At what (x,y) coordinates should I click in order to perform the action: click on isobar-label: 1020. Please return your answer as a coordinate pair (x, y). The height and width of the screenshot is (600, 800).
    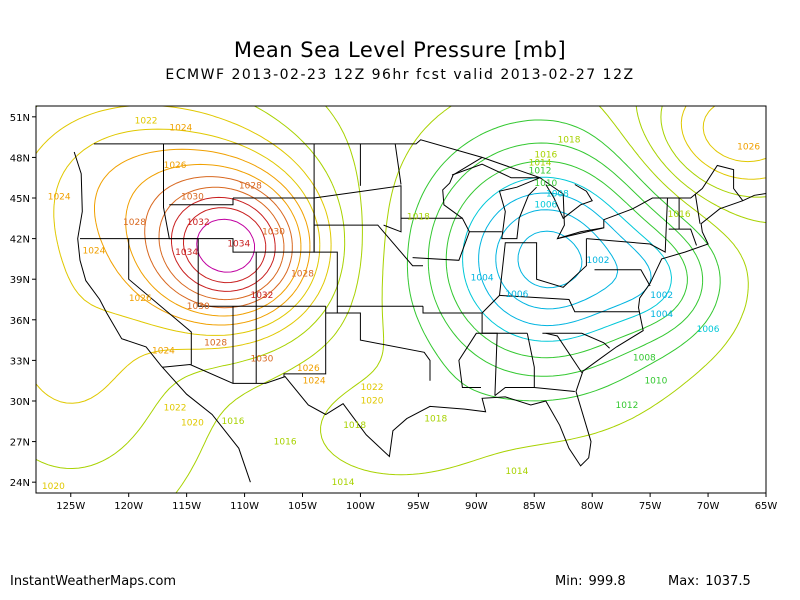
    Looking at the image, I should click on (192, 423).